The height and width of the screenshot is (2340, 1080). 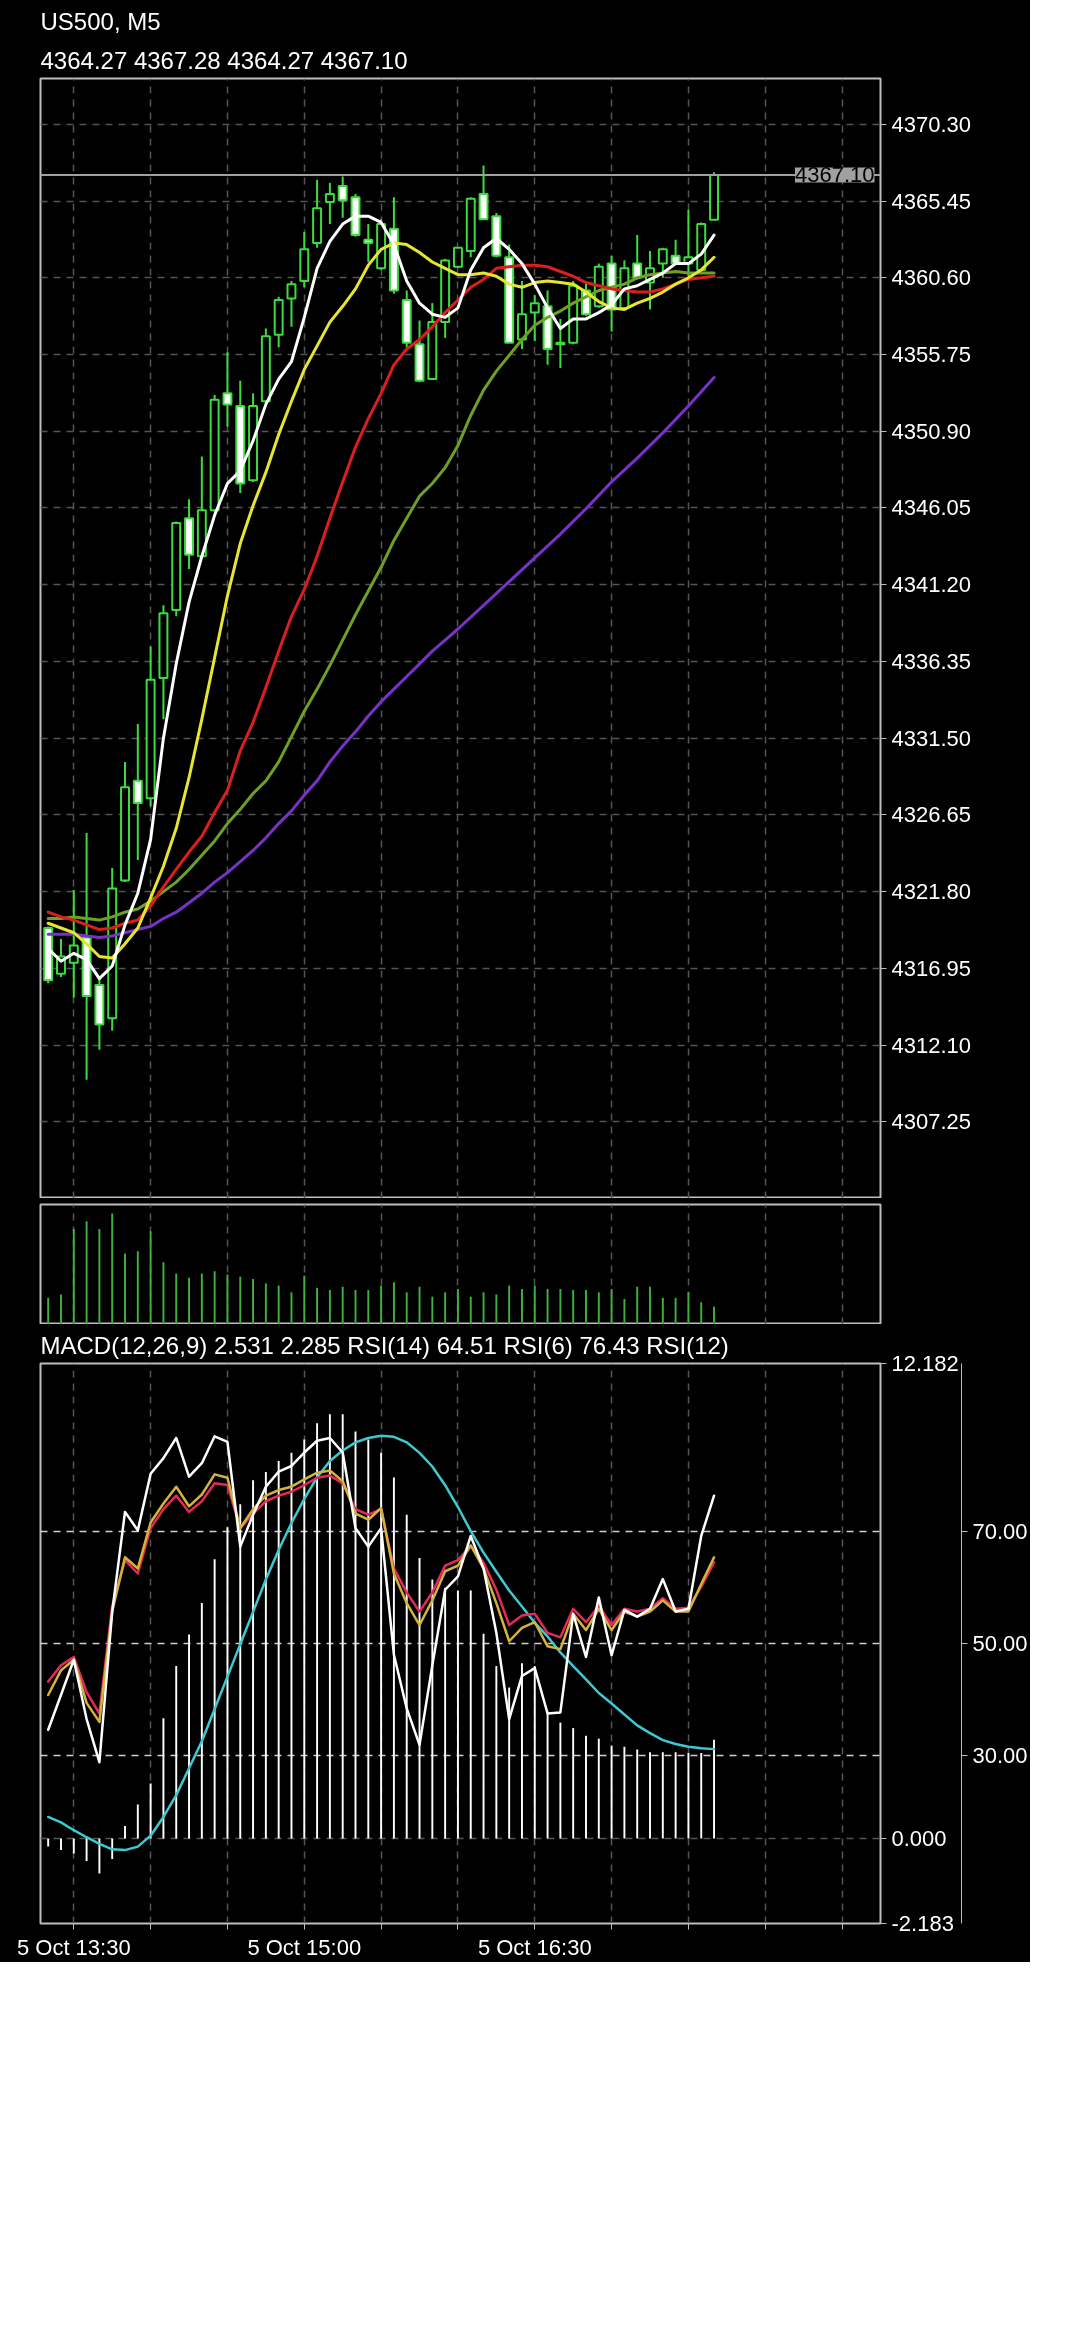 I want to click on y-tick-label: 4355.75, so click(x=931, y=355).